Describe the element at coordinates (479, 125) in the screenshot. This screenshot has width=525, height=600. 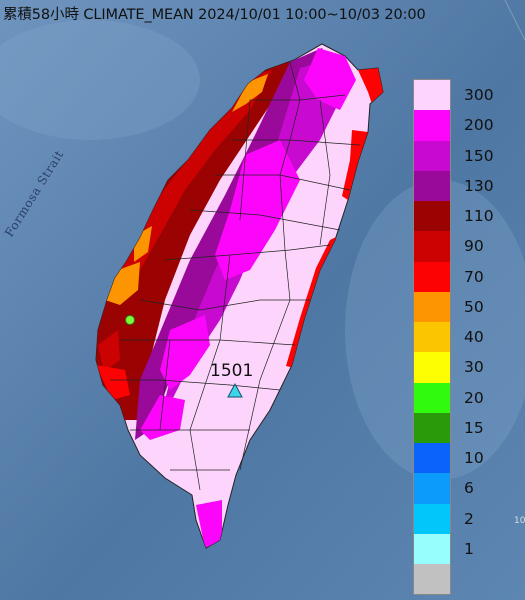
I see `legend-label: 200` at that location.